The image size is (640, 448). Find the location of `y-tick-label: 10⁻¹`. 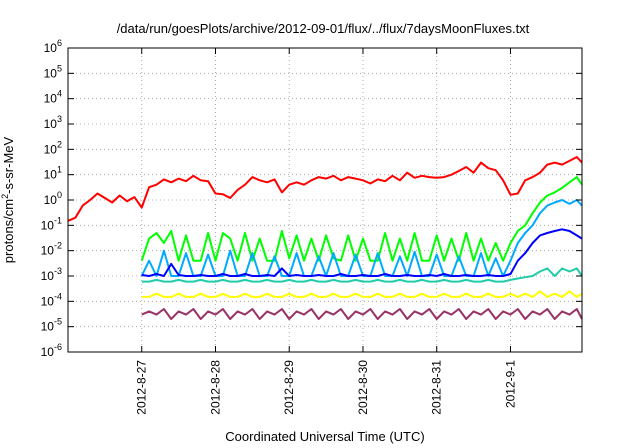

y-tick-label: 10⁻¹ is located at coordinates (51, 223).